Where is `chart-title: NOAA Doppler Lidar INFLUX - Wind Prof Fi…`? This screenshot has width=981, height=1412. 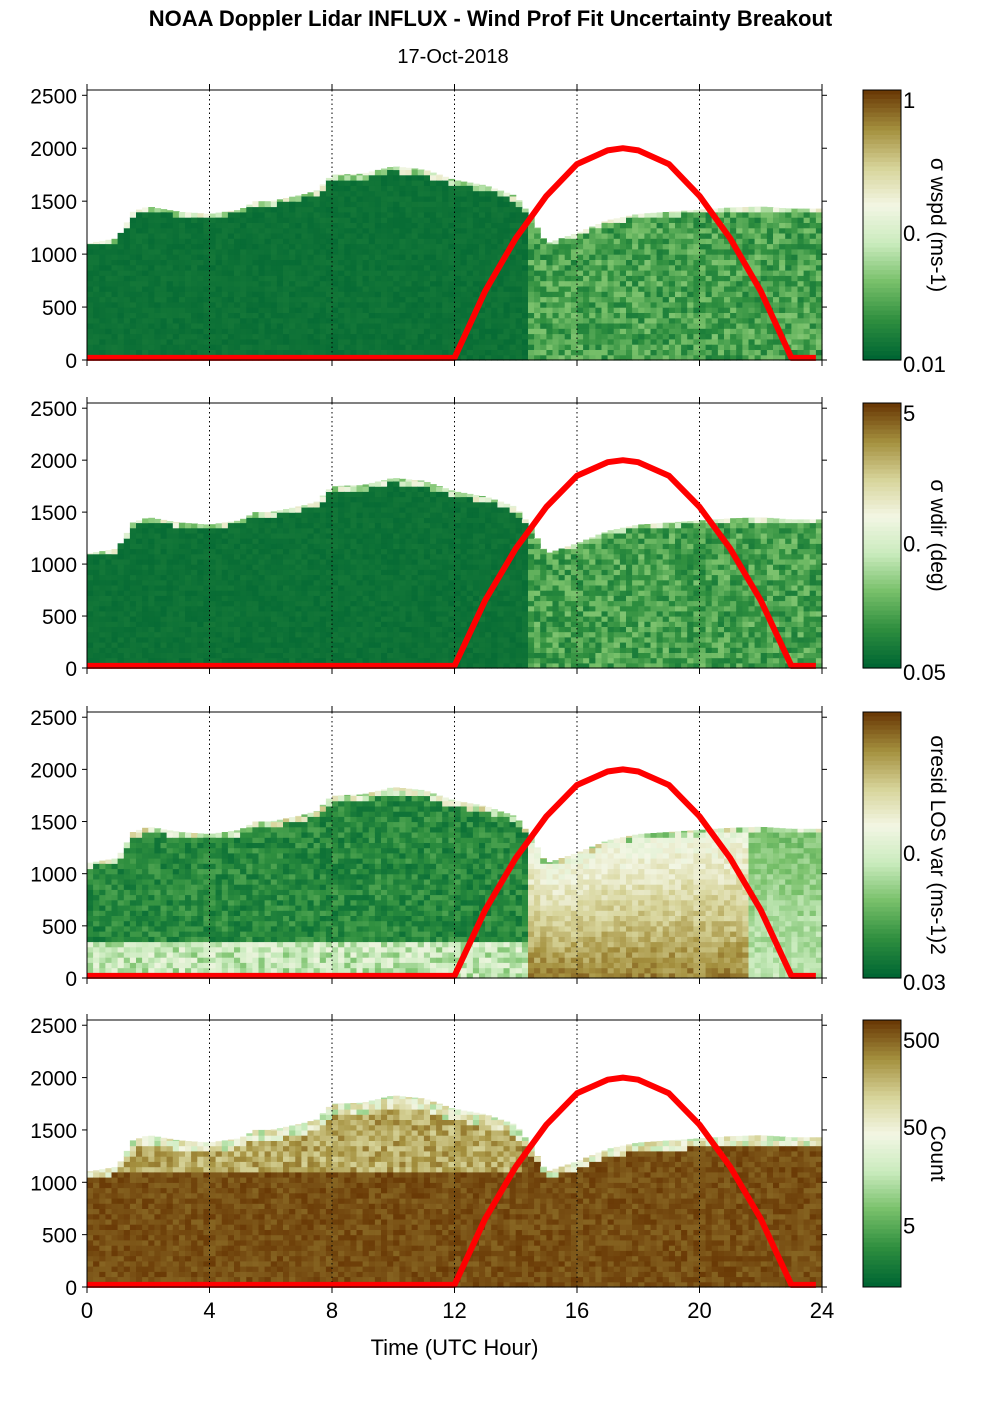
chart-title: NOAA Doppler Lidar INFLUX - Wind Prof Fi… is located at coordinates (490, 18).